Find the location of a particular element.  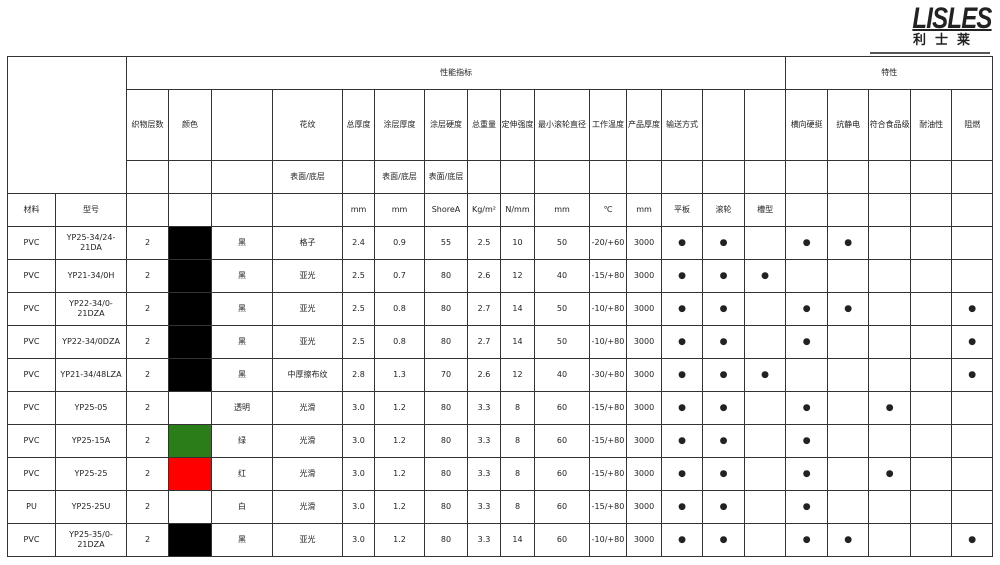

temp-cell: -20/+60 is located at coordinates (608, 243).